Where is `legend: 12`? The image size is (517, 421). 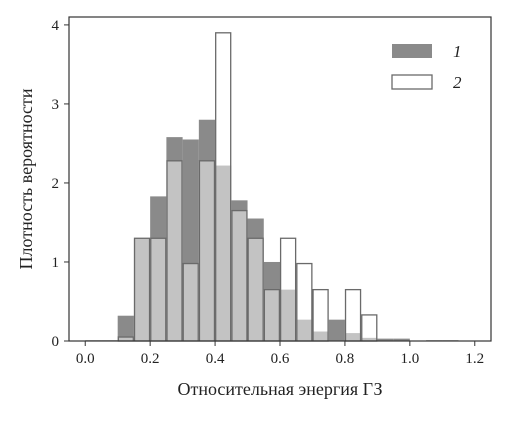
legend: 12 is located at coordinates (426, 67).